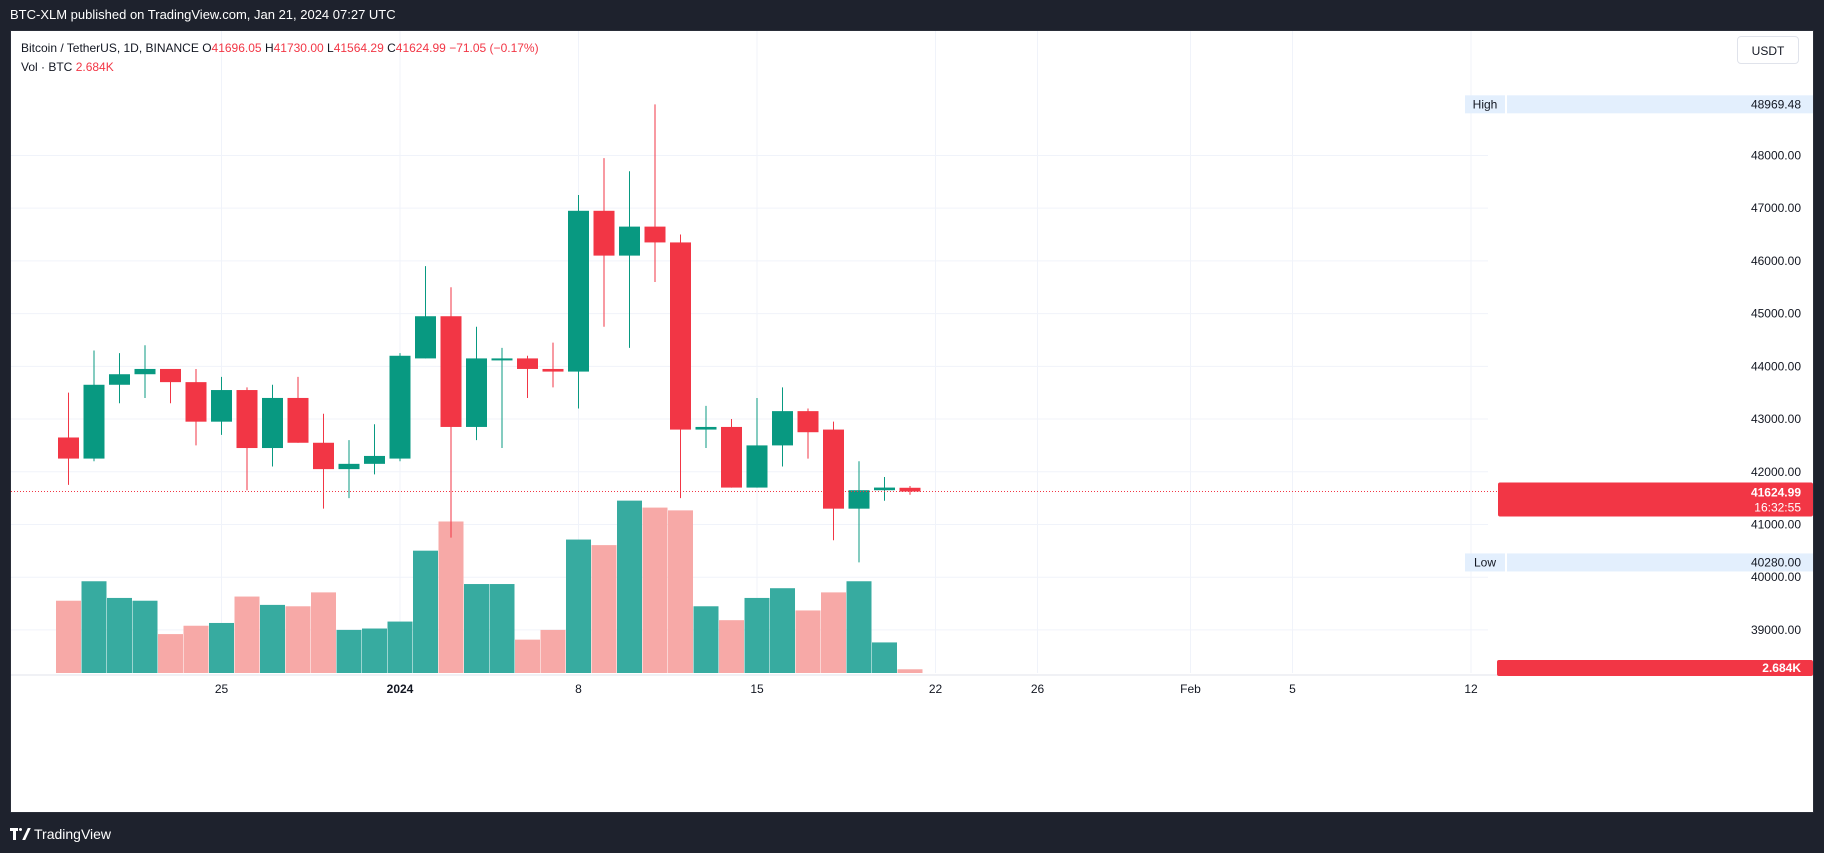 This screenshot has width=1824, height=853. Describe the element at coordinates (47, 67) in the screenshot. I see `volume-label: Vol · BTC` at that location.